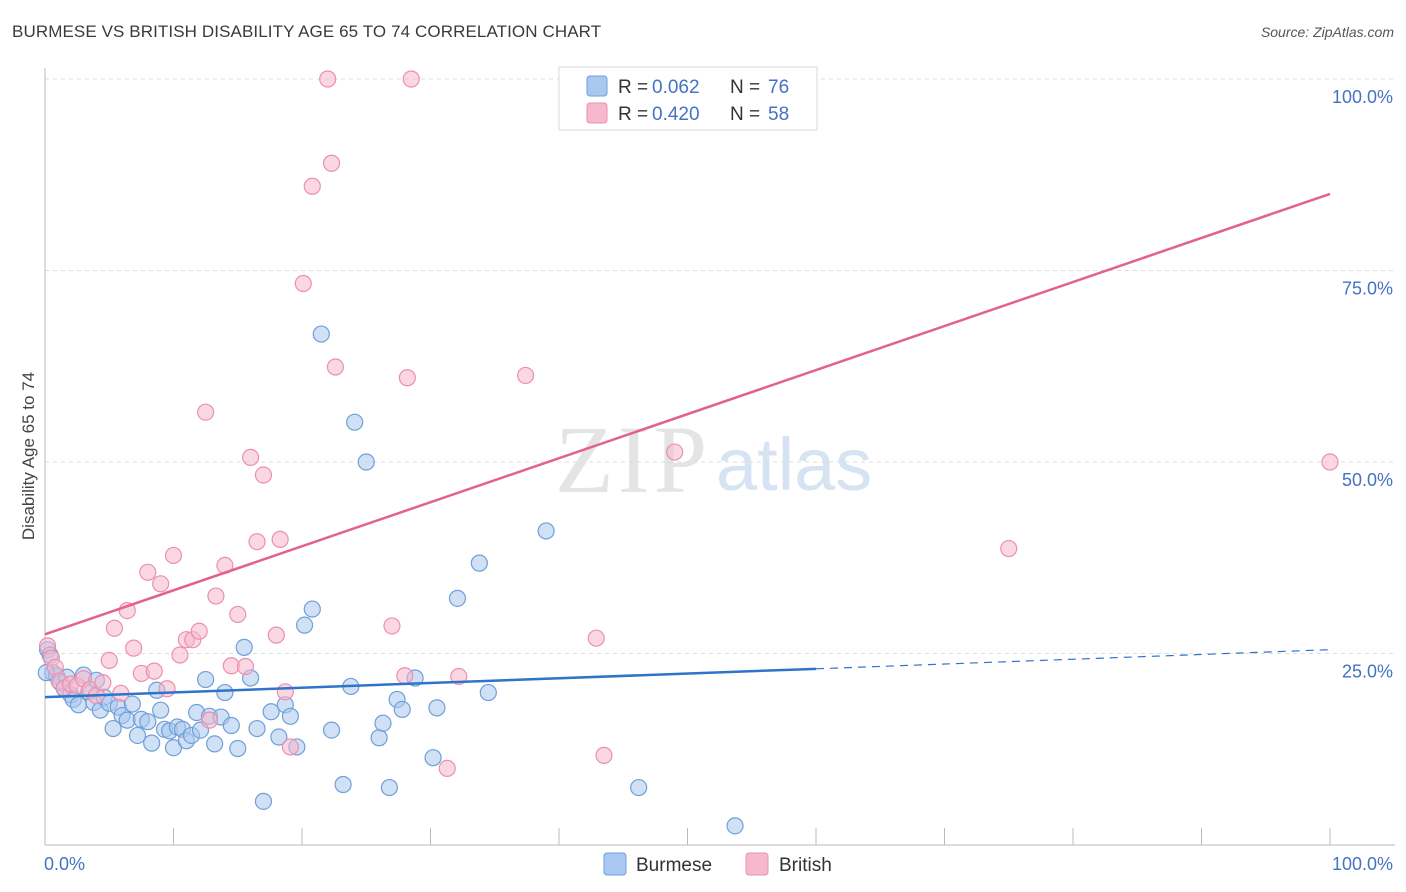 Image resolution: width=1406 pixels, height=892 pixels. What do you see at coordinates (28, 456) in the screenshot?
I see `y-axis-label: Disability Age 65 to 74` at bounding box center [28, 456].